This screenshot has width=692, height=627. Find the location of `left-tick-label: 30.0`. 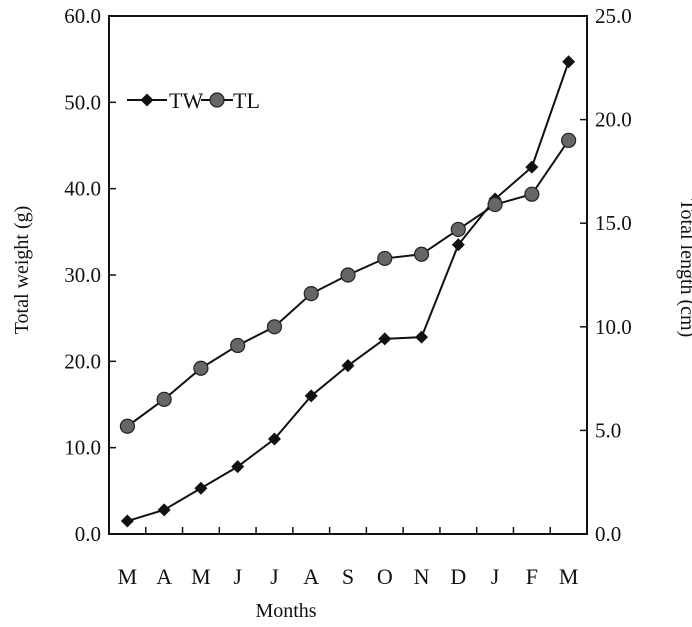

left-tick-label: 30.0 is located at coordinates (82, 275).